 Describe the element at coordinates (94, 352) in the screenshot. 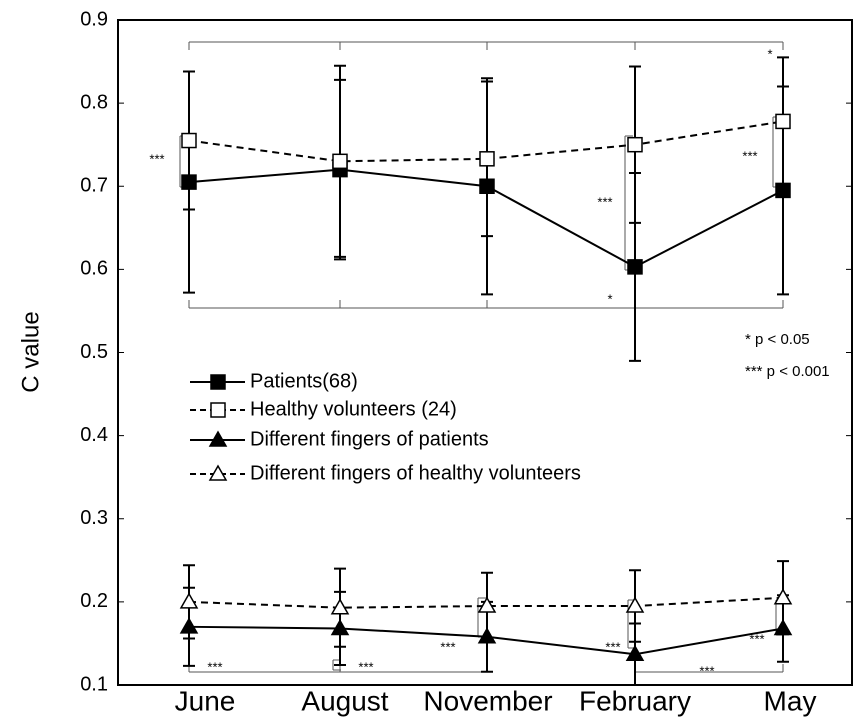

I see `y-tick-label: 0.5` at that location.